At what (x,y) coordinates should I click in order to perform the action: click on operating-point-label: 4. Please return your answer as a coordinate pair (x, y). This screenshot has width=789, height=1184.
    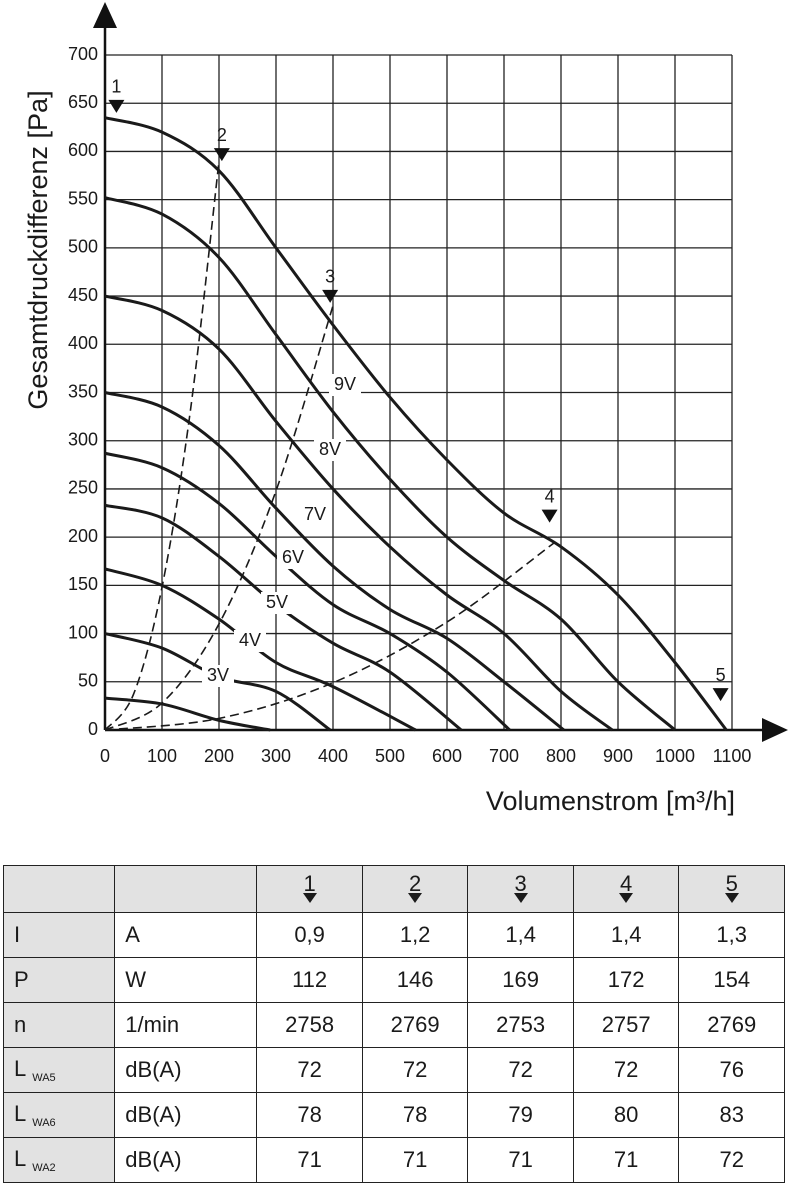
    Looking at the image, I should click on (550, 496).